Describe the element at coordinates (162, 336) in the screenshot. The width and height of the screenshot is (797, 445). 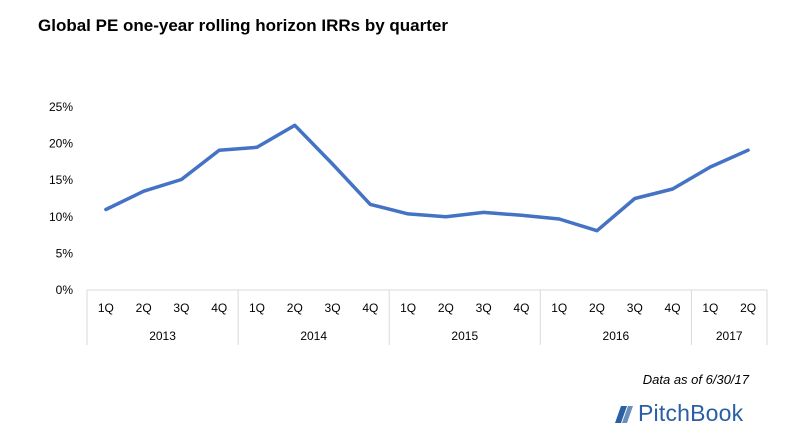
I see `year-label: 2013` at that location.